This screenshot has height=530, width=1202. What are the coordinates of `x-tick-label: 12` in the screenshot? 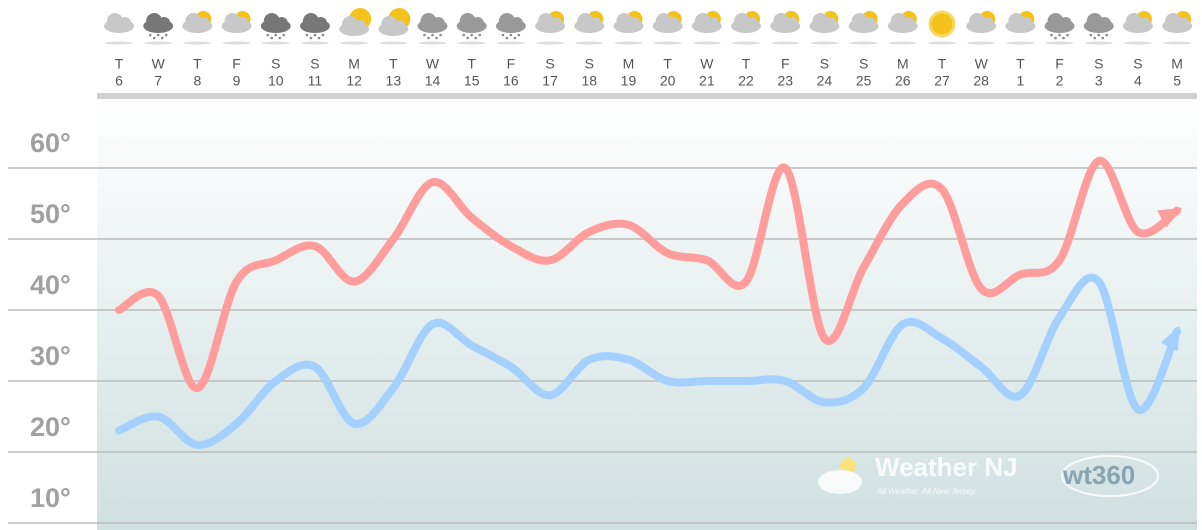 It's located at (354, 81).